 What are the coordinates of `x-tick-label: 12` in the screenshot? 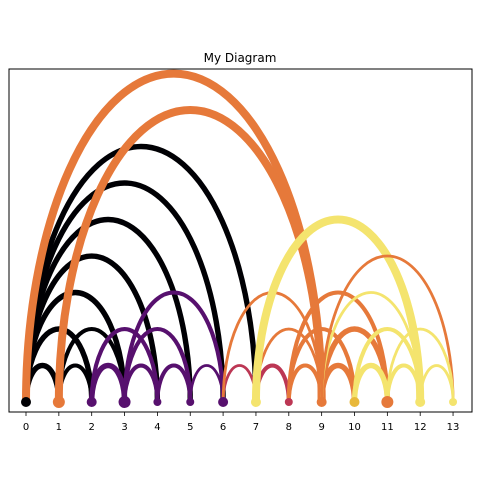 It's located at (420, 427).